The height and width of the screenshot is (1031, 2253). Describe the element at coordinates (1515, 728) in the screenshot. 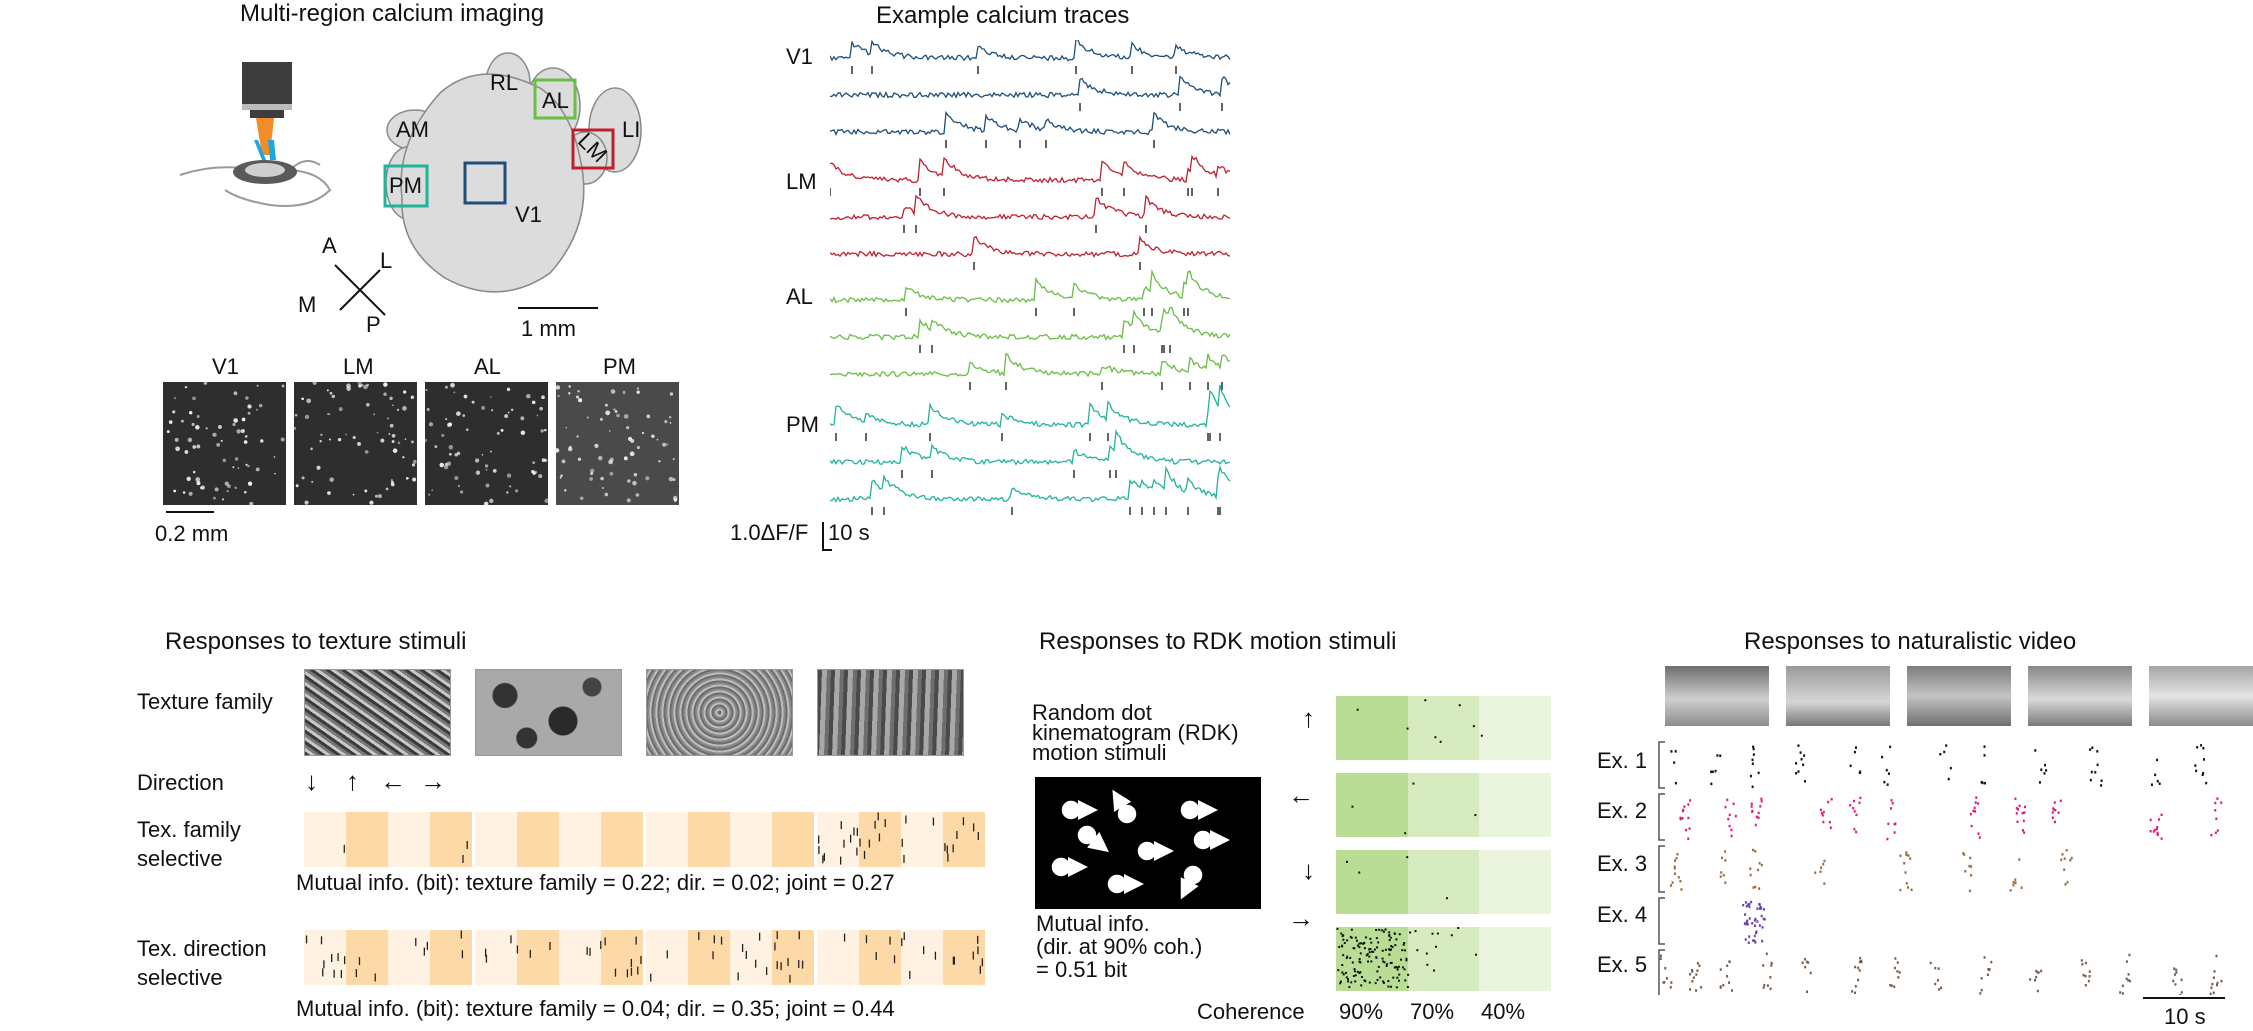

I see `coherence-segment` at that location.